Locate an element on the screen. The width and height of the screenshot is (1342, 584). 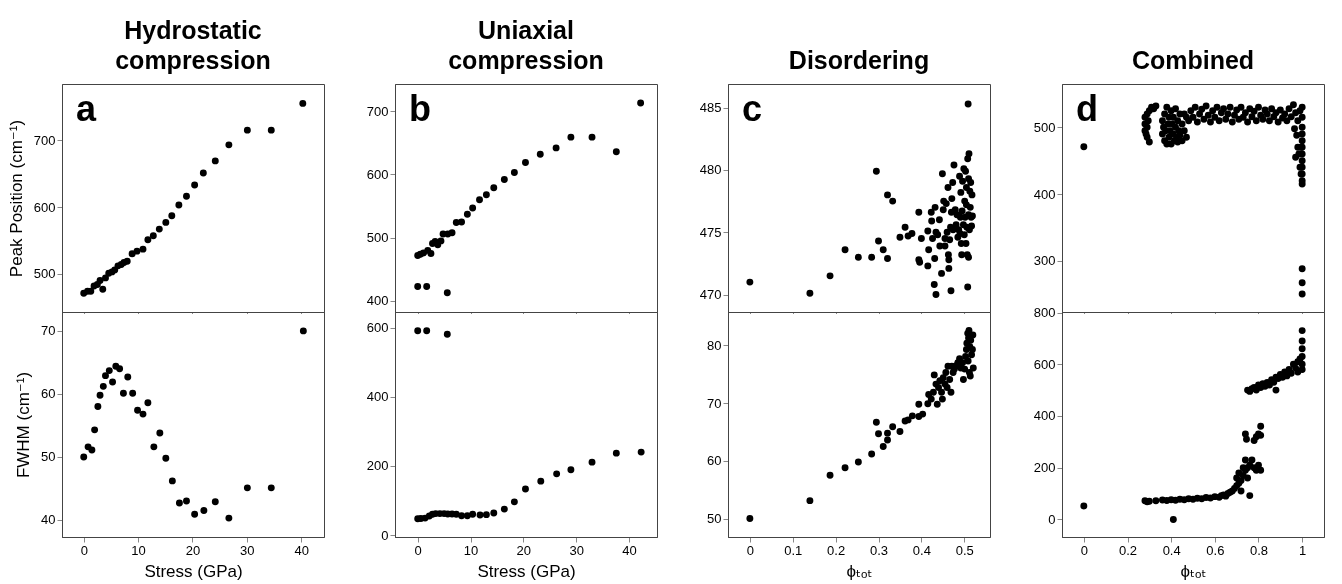
y-tick-label: 40 is located at coordinates (48, 520).